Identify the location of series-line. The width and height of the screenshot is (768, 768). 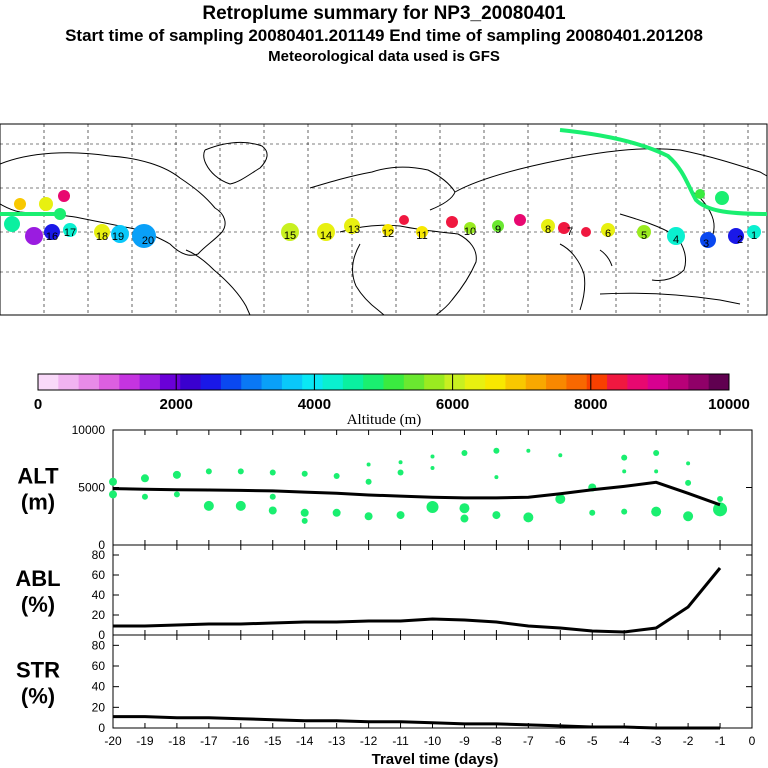
(417, 600).